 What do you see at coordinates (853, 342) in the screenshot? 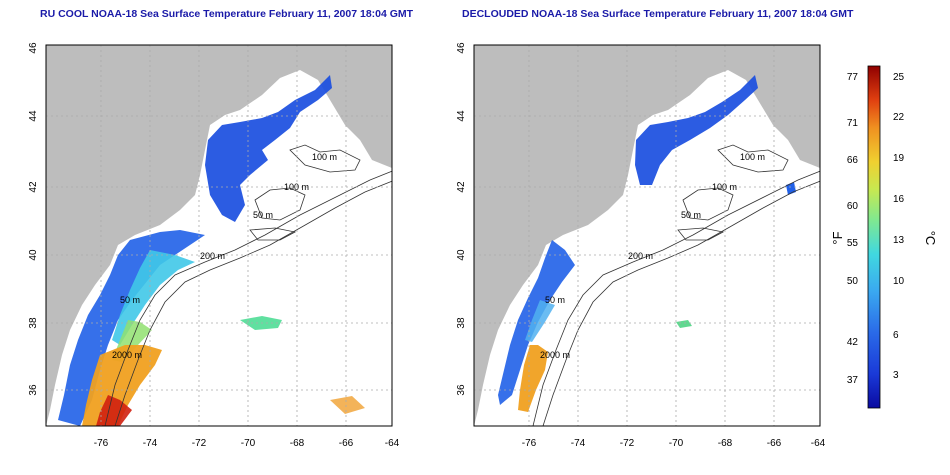
I see `f-tick: 42` at bounding box center [853, 342].